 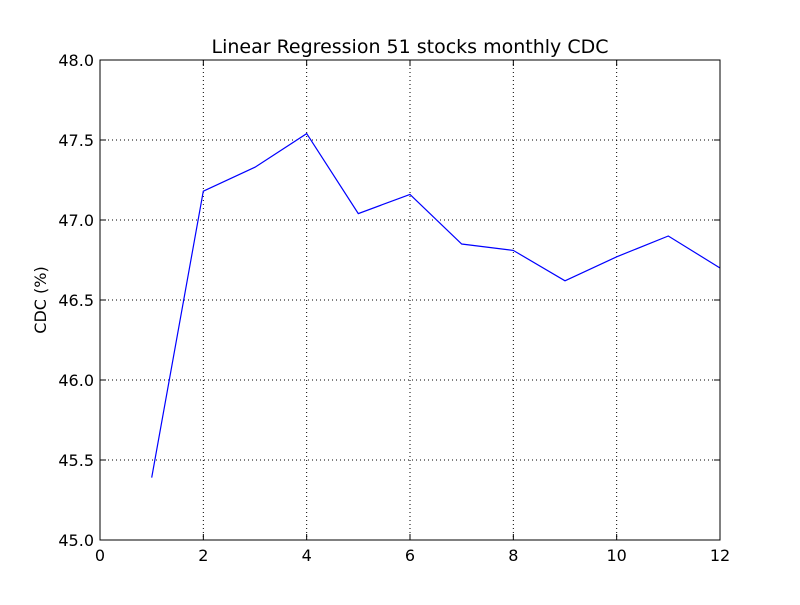 I want to click on x-tick-label: 12, so click(x=720, y=555).